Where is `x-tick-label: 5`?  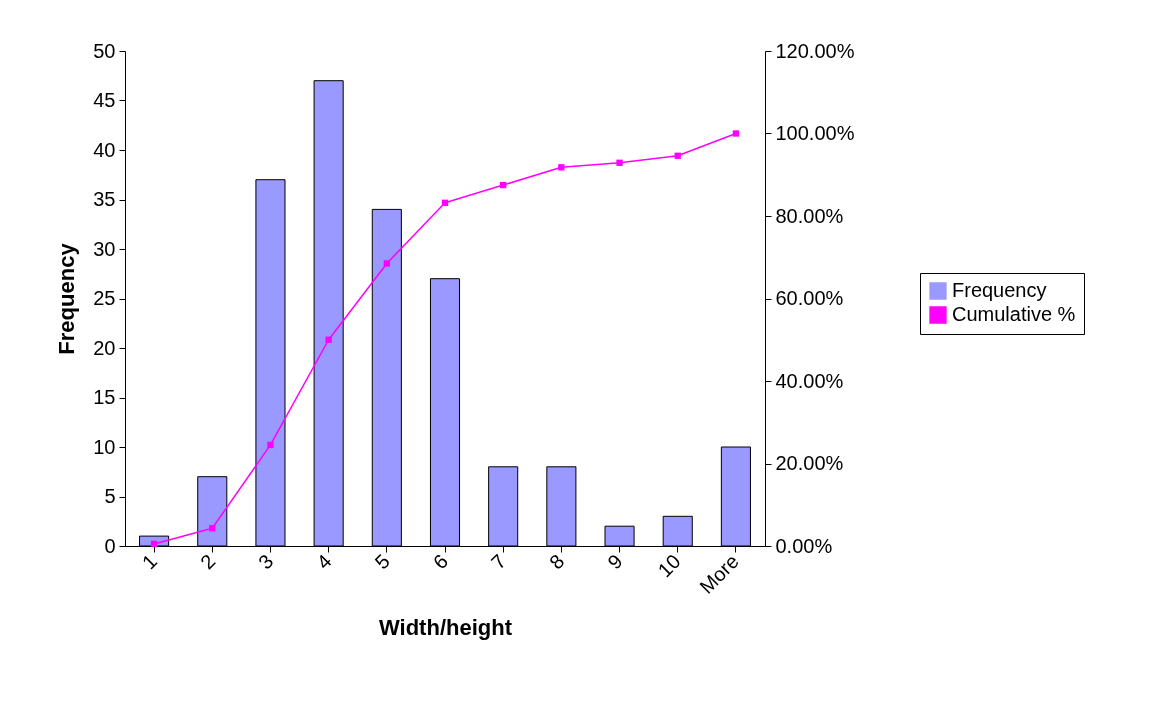
x-tick-label: 5 is located at coordinates (382, 562).